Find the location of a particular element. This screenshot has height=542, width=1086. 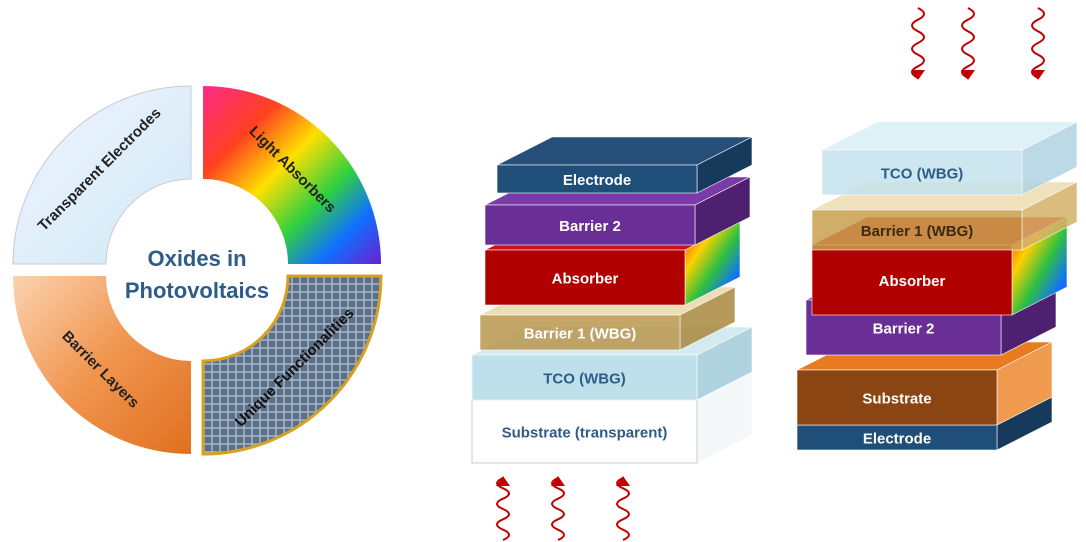

center-title: Photovoltaics is located at coordinates (197, 290).